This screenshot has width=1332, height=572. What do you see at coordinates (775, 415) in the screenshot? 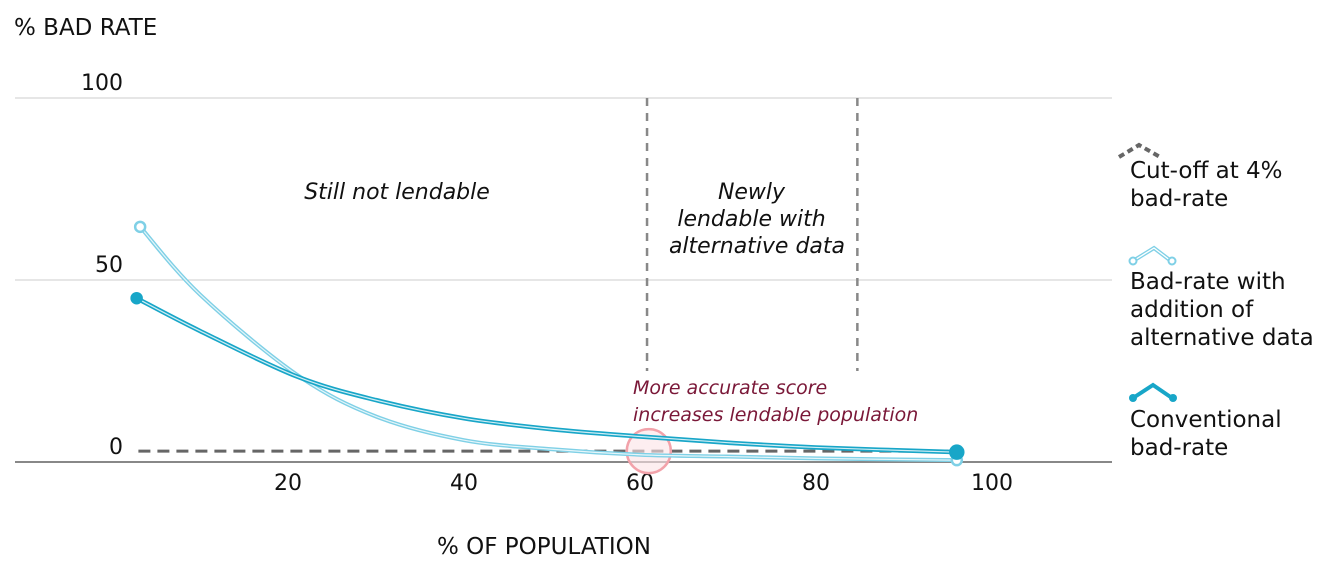
I see `annotation-line: increases lendable population` at bounding box center [775, 415].